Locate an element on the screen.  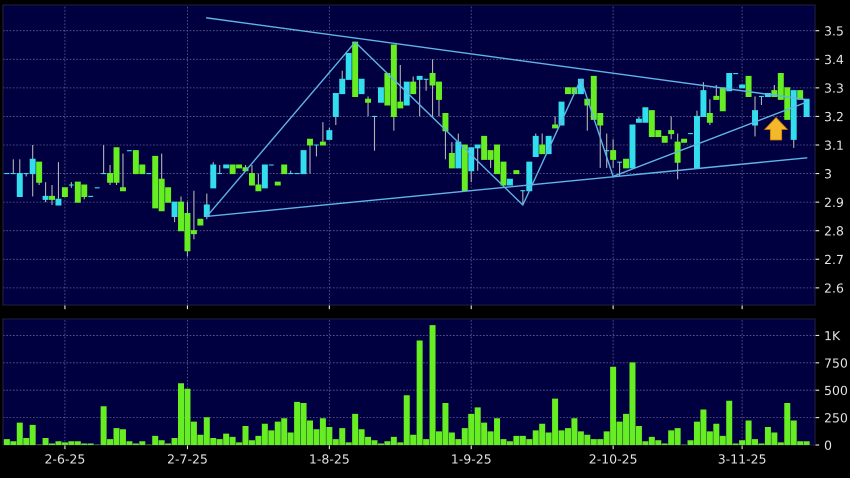
y-tick-label: 2.6 is located at coordinates (834, 288).